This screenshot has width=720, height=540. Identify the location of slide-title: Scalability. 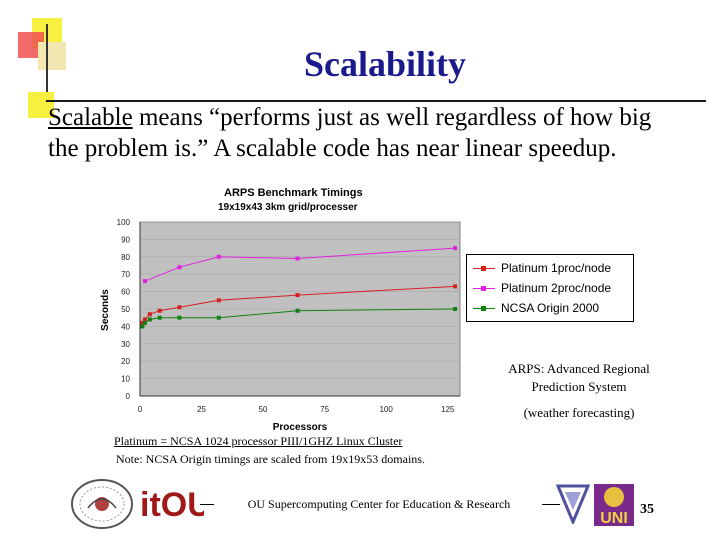
(385, 64).